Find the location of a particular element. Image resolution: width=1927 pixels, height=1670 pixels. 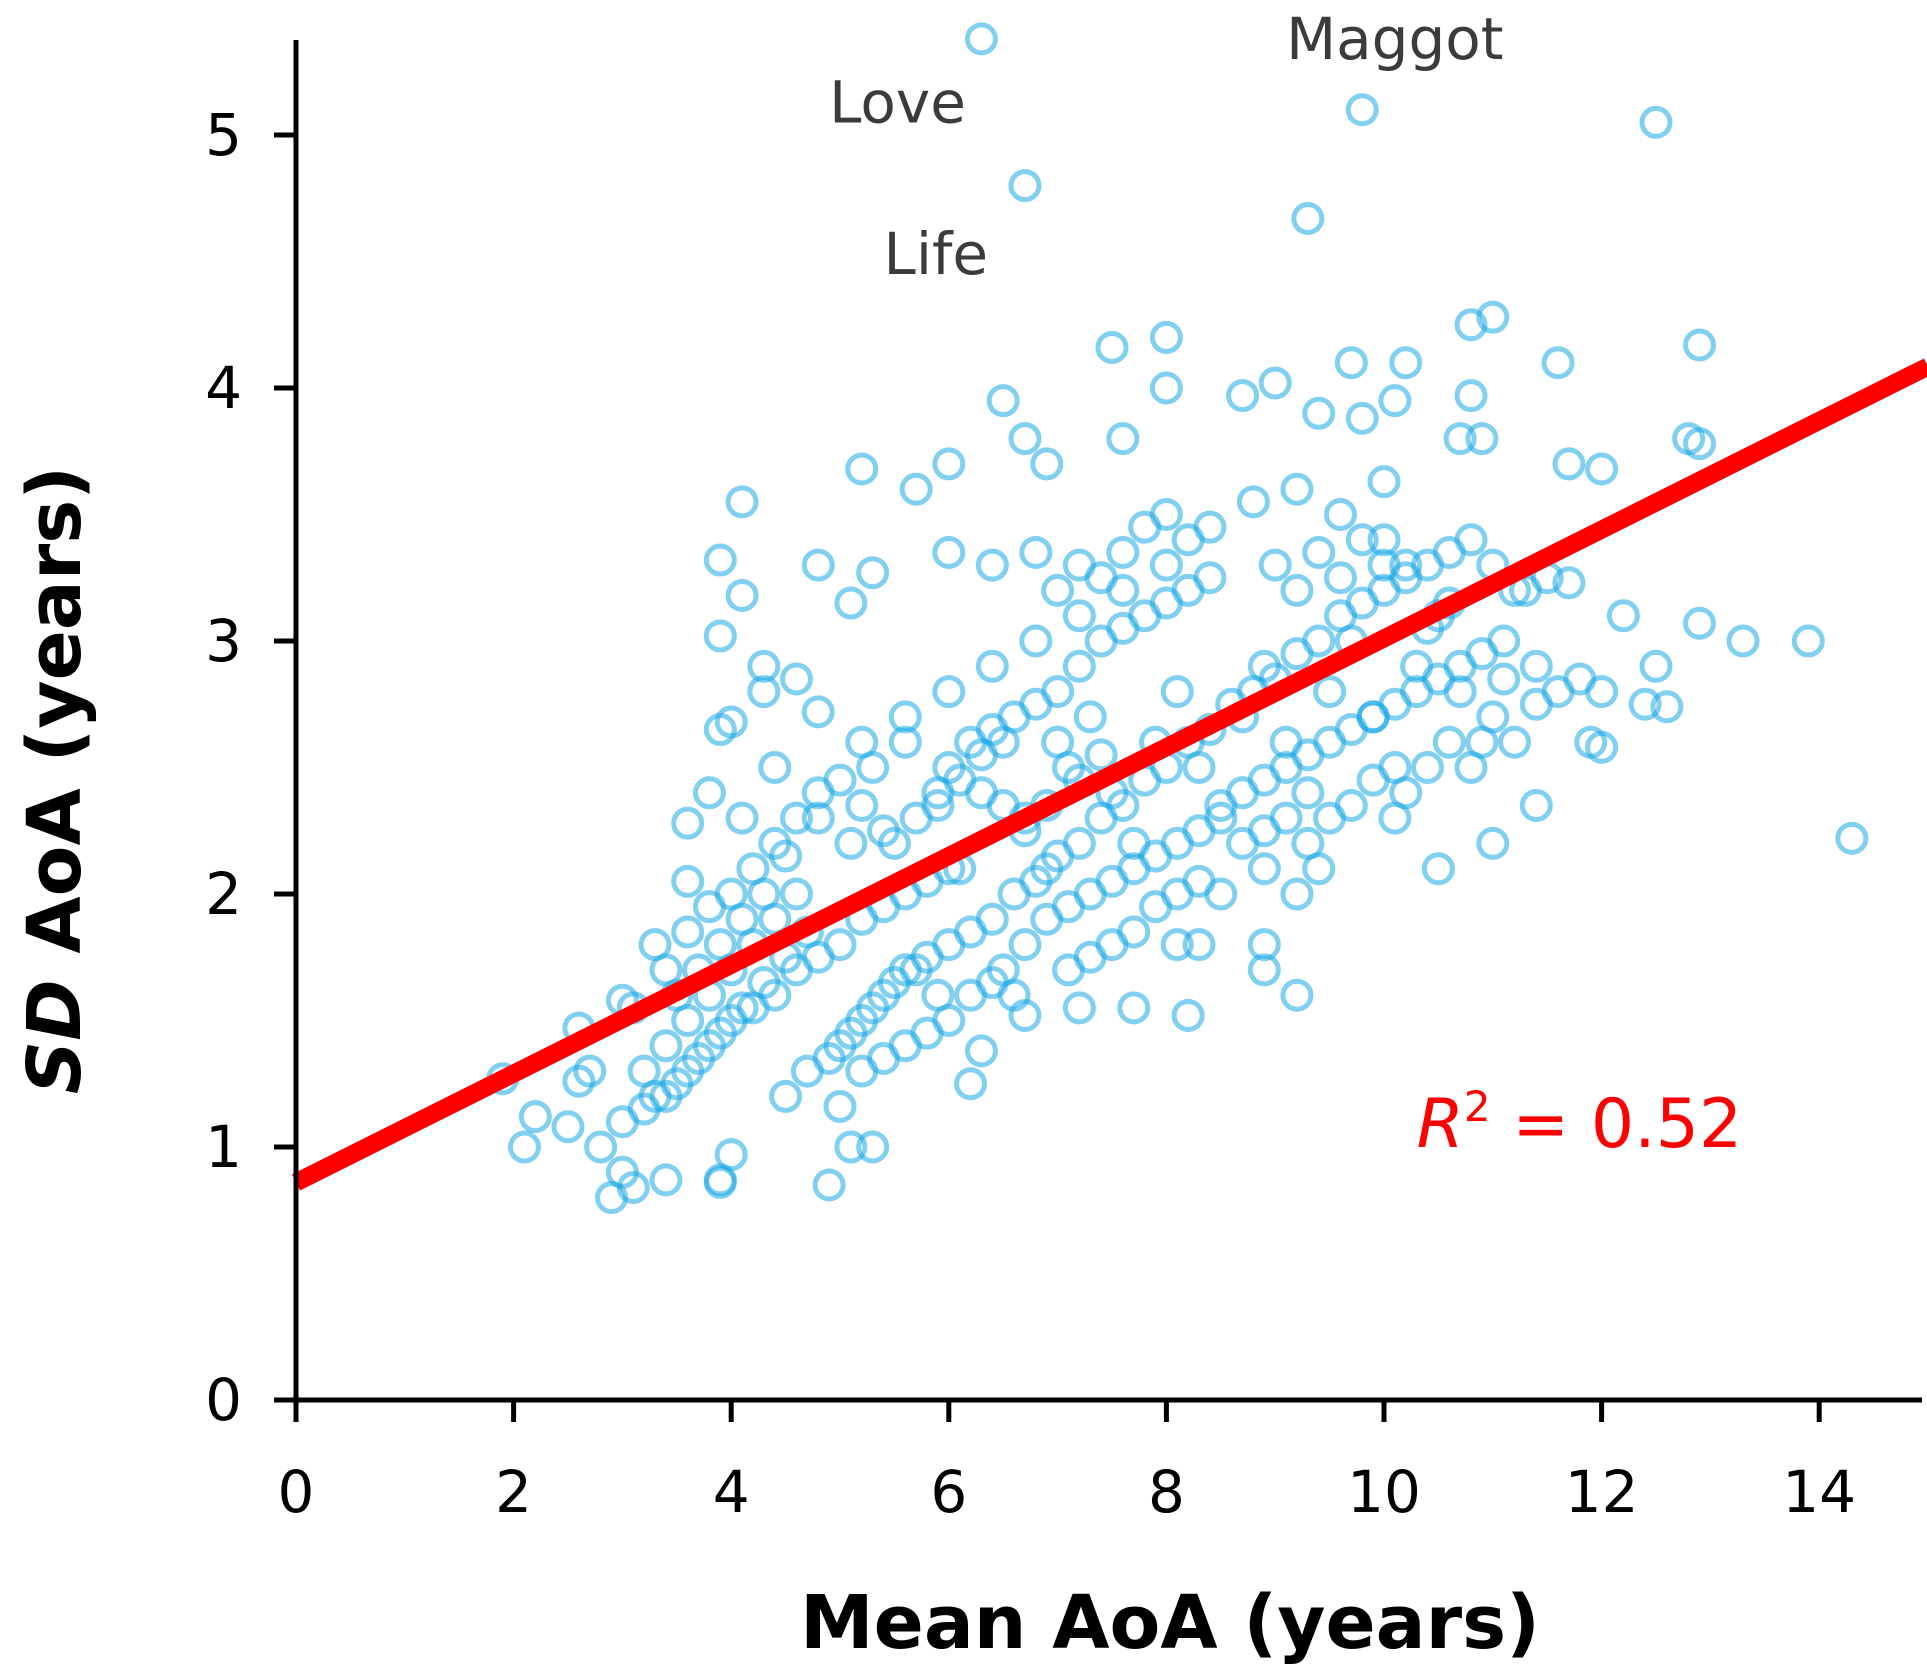

r-squared-value: = 0.52 is located at coordinates (1617, 1124).